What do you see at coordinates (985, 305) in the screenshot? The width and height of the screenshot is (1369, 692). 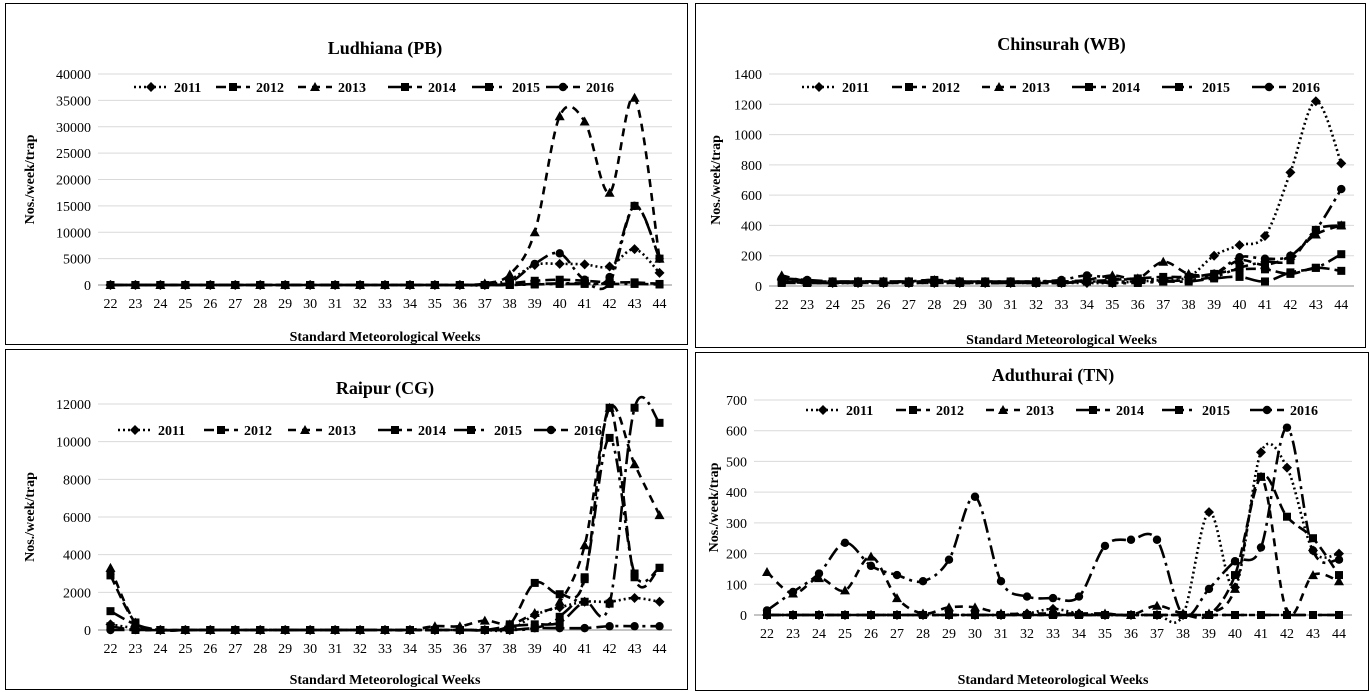 I see `x-tick-label: 30` at bounding box center [985, 305].